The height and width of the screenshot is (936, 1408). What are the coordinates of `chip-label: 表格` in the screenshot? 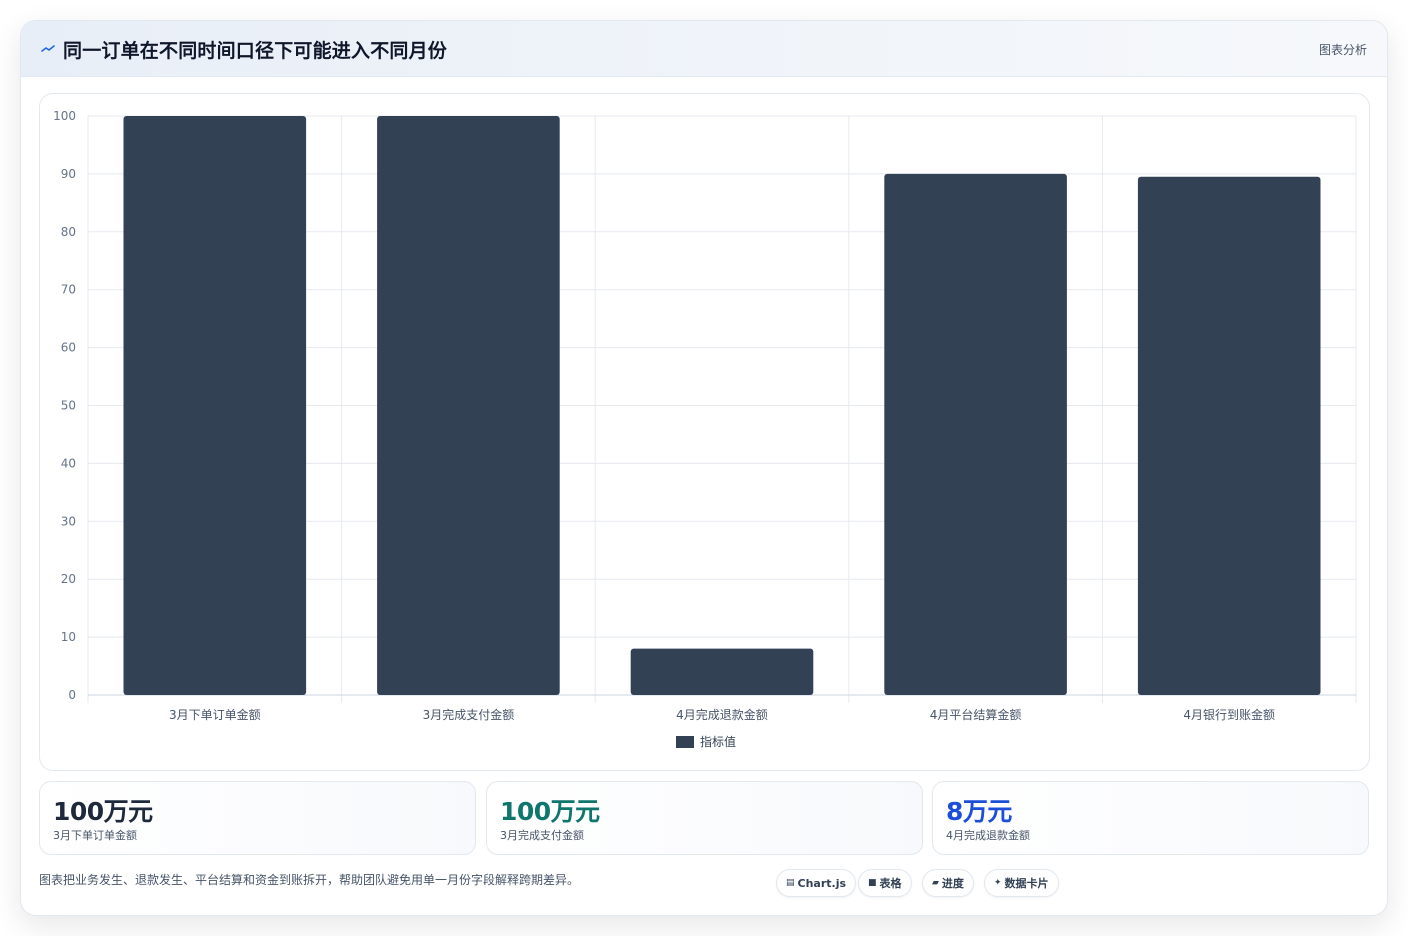 It's located at (890, 883).